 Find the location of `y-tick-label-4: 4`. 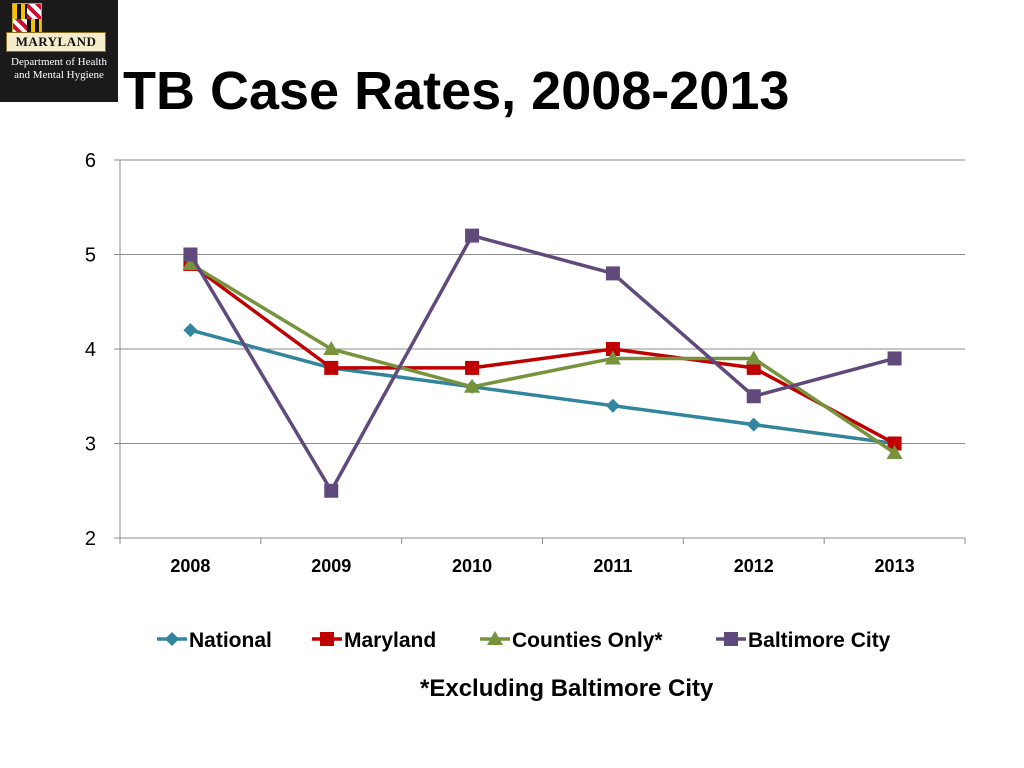

y-tick-label-4: 4 is located at coordinates (90, 350).